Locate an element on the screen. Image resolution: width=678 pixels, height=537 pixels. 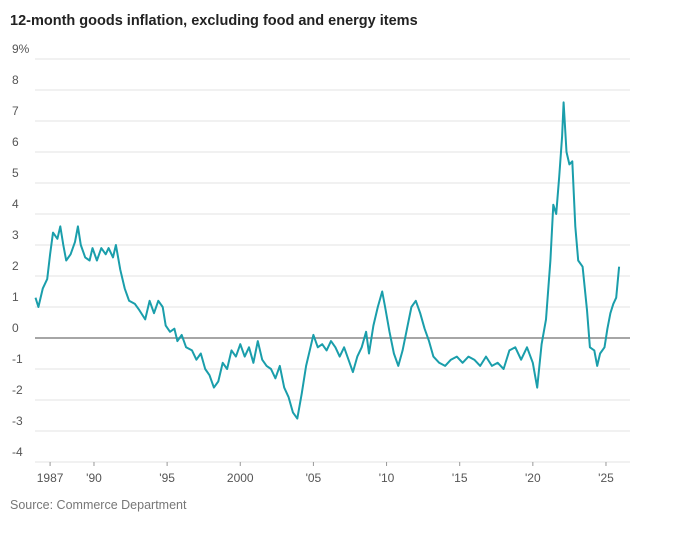
source-note: Source: Commerce Department is located at coordinates (98, 505).